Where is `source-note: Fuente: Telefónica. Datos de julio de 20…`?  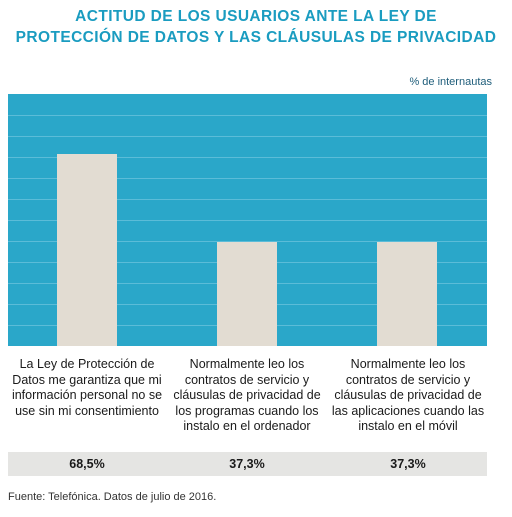
source-note: Fuente: Telefónica. Datos de julio de 20… is located at coordinates (112, 497).